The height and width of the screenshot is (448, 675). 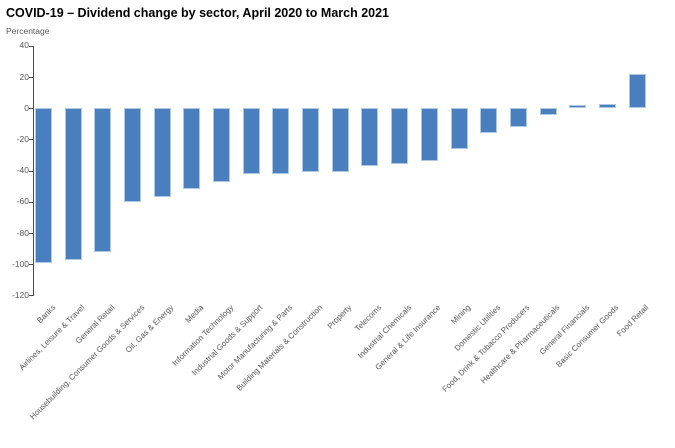 What do you see at coordinates (20, 263) in the screenshot?
I see `y-tick-label: -100` at bounding box center [20, 263].